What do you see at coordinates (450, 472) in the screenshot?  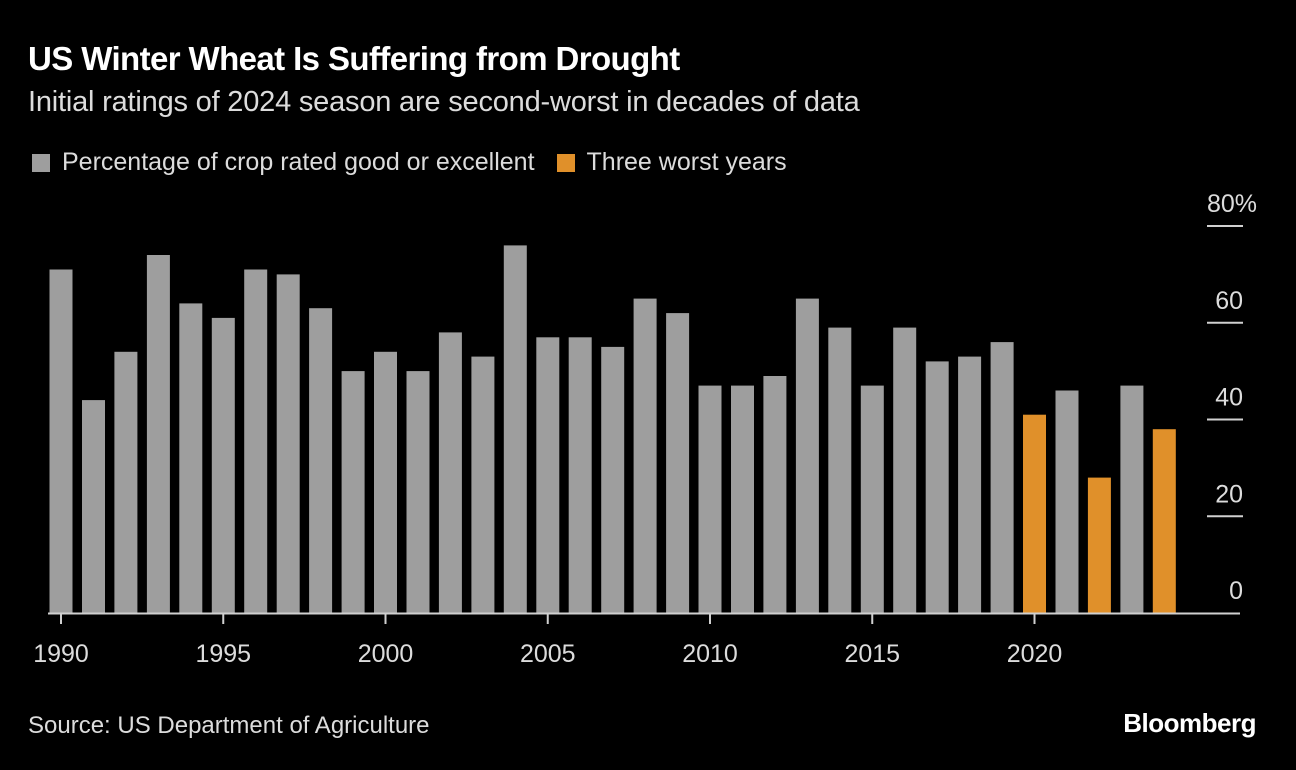 I see `bar-2002` at bounding box center [450, 472].